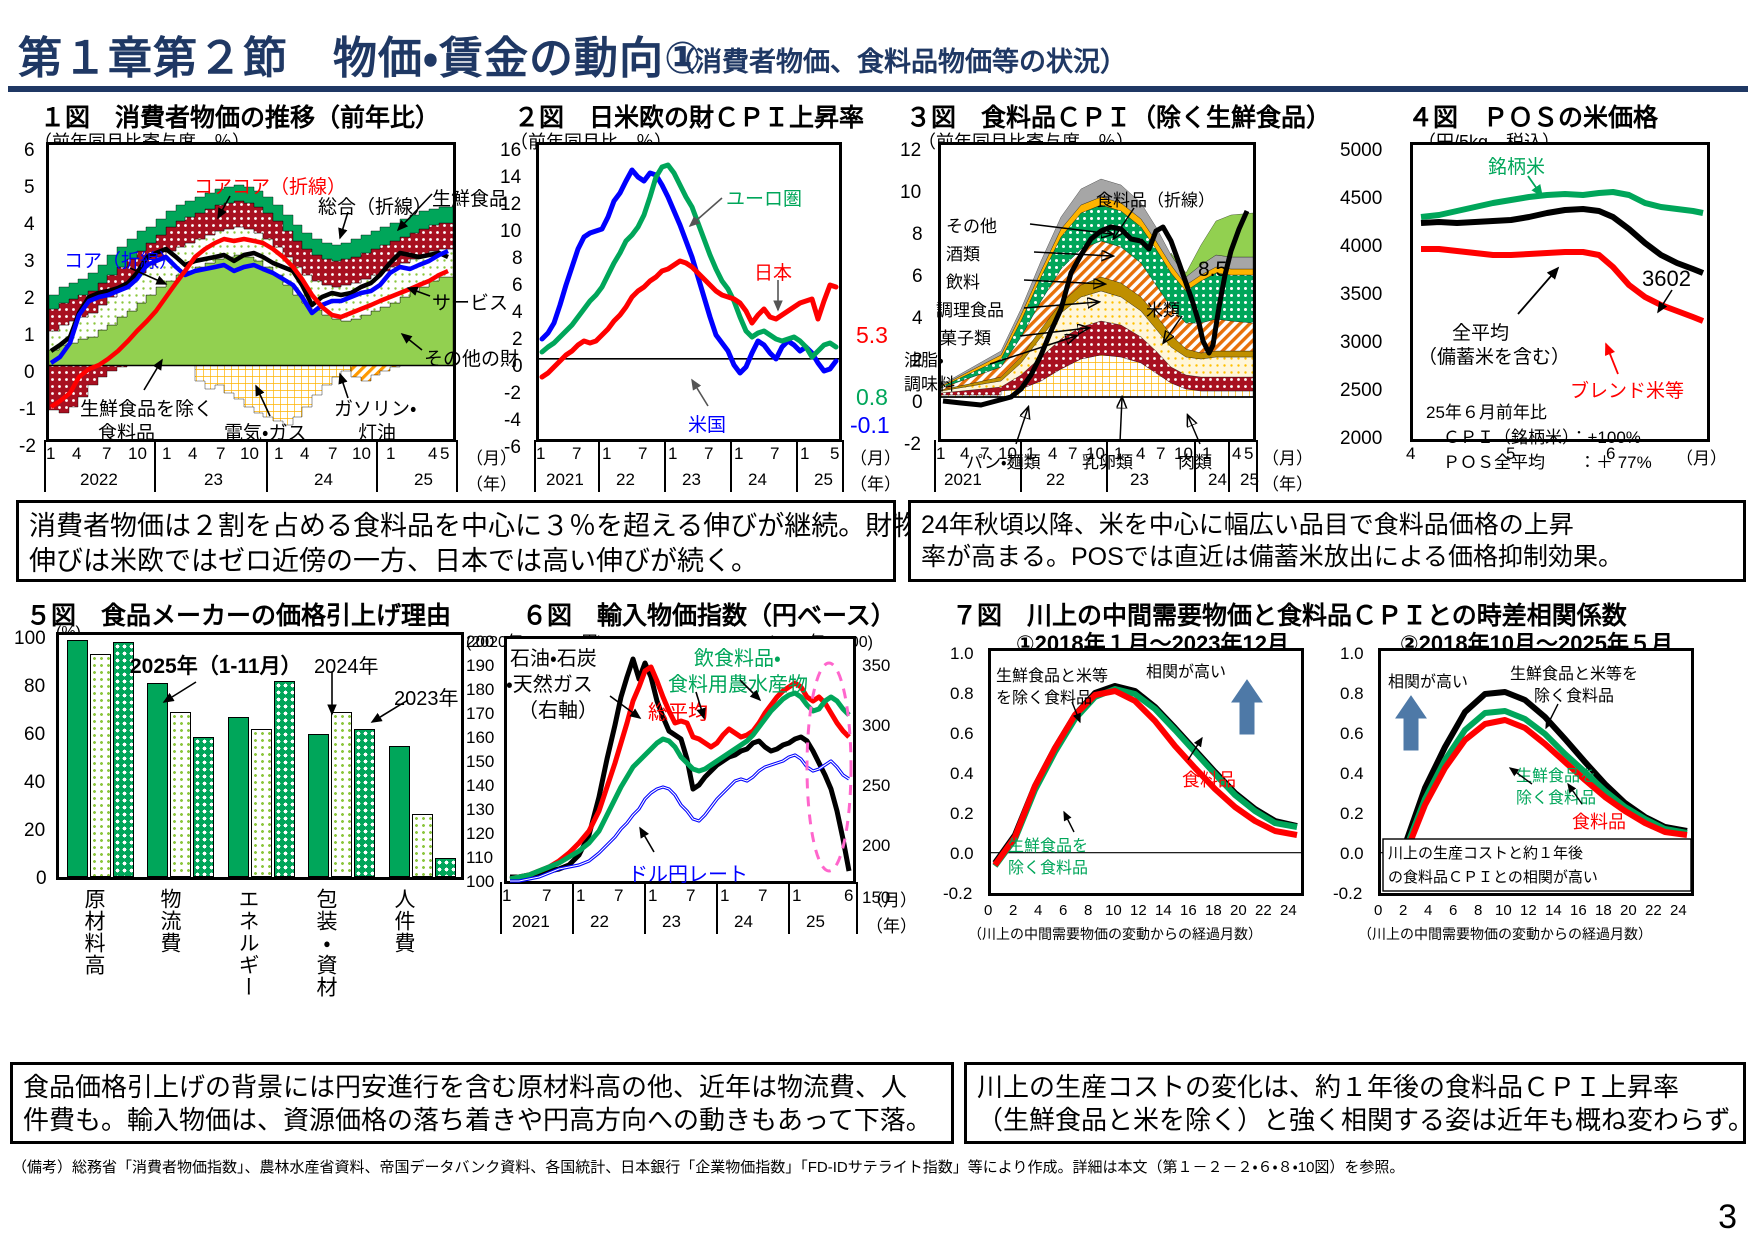 The width and height of the screenshot is (1755, 1241). Describe the element at coordinates (1361, 438) in the screenshot. I see `y-tick: 2000` at that location.